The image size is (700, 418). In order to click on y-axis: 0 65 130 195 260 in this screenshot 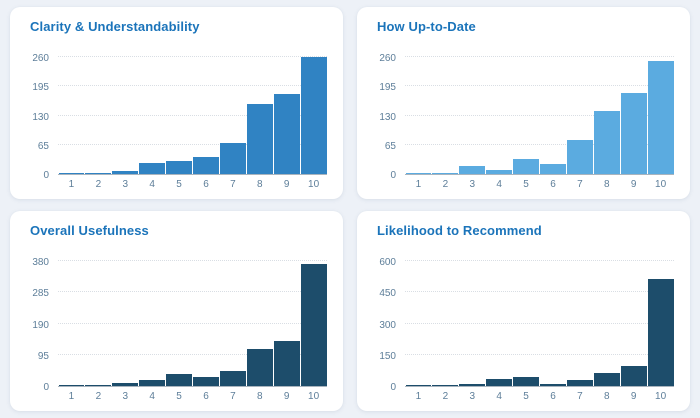, I will do `click(387, 110)`.